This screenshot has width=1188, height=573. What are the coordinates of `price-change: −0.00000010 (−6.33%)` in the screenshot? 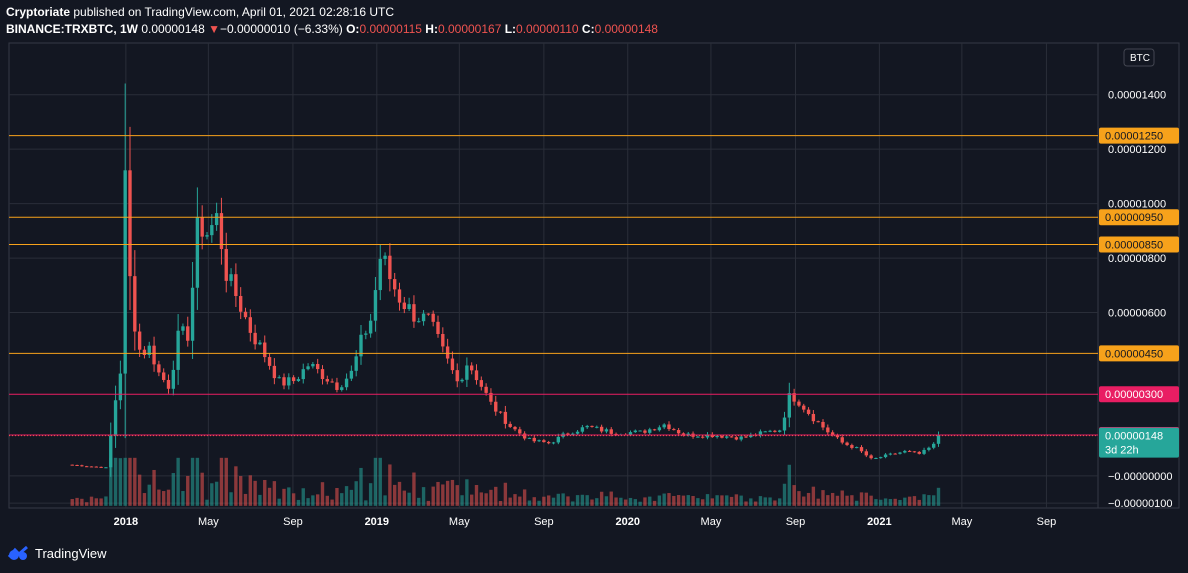 It's located at (281, 29).